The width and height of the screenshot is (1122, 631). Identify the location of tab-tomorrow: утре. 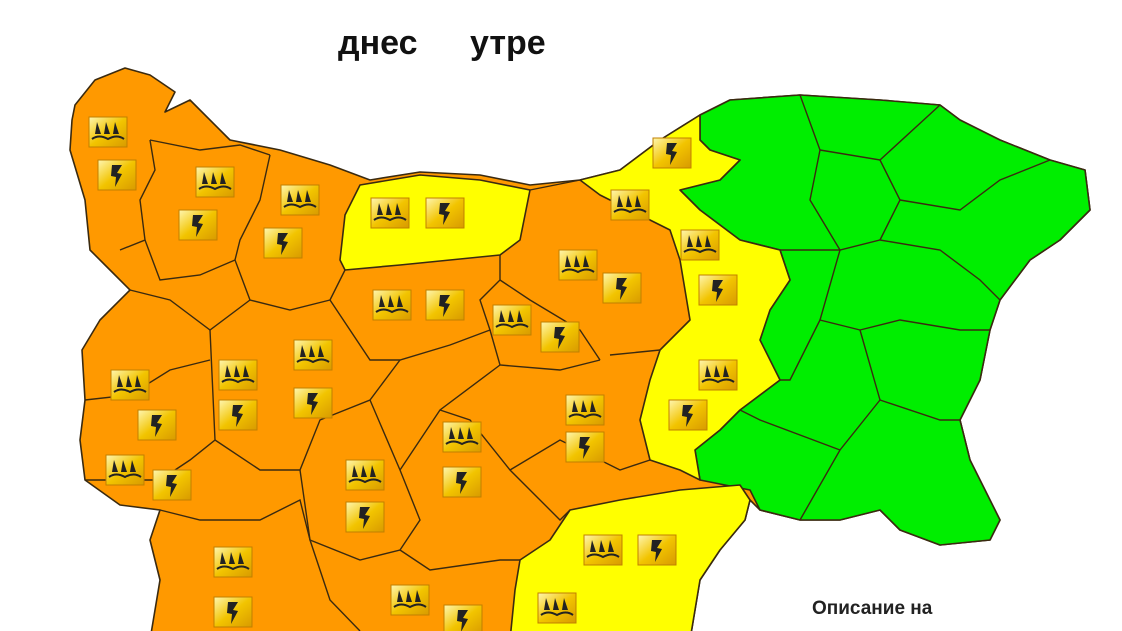
(508, 43).